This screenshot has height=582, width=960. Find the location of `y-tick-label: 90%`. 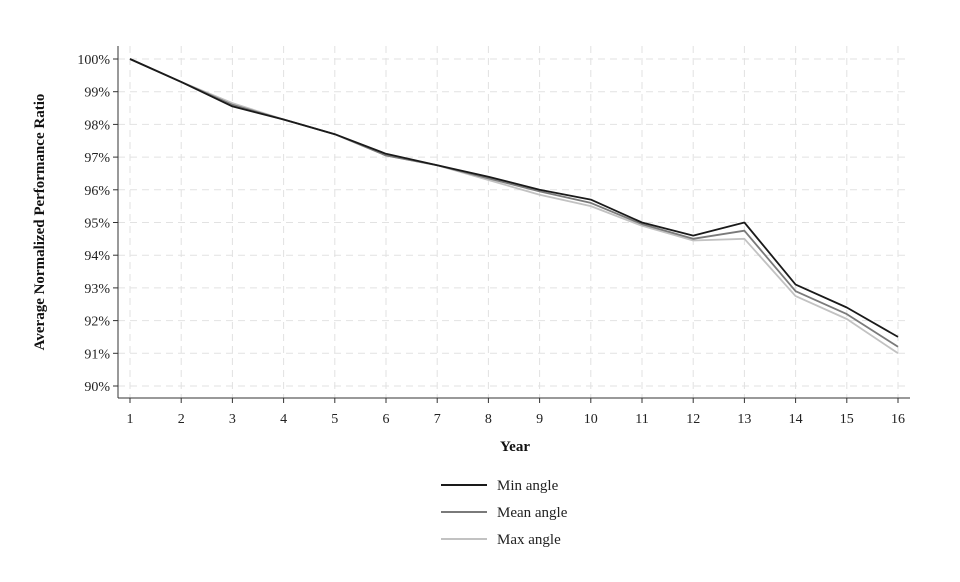

y-tick-label: 90% is located at coordinates (97, 387).